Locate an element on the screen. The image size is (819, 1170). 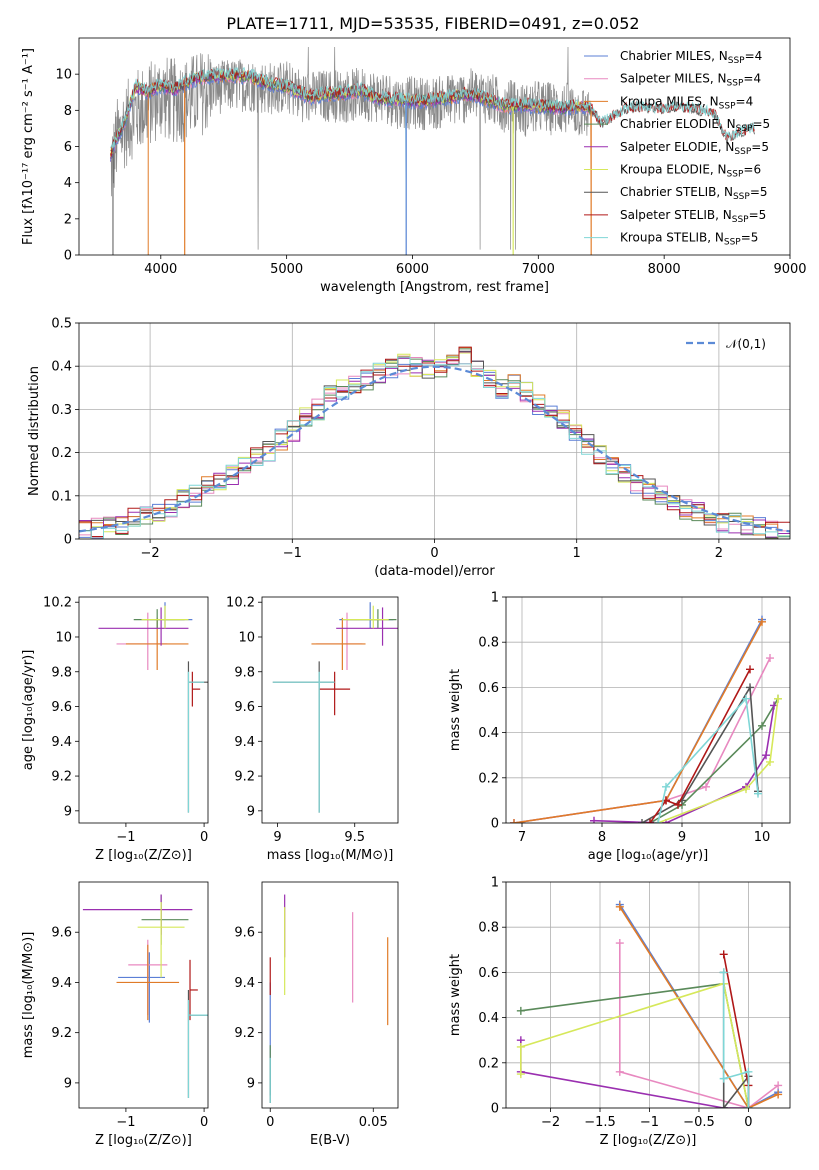
y-tick-label: 10.2 is located at coordinates (57, 603).